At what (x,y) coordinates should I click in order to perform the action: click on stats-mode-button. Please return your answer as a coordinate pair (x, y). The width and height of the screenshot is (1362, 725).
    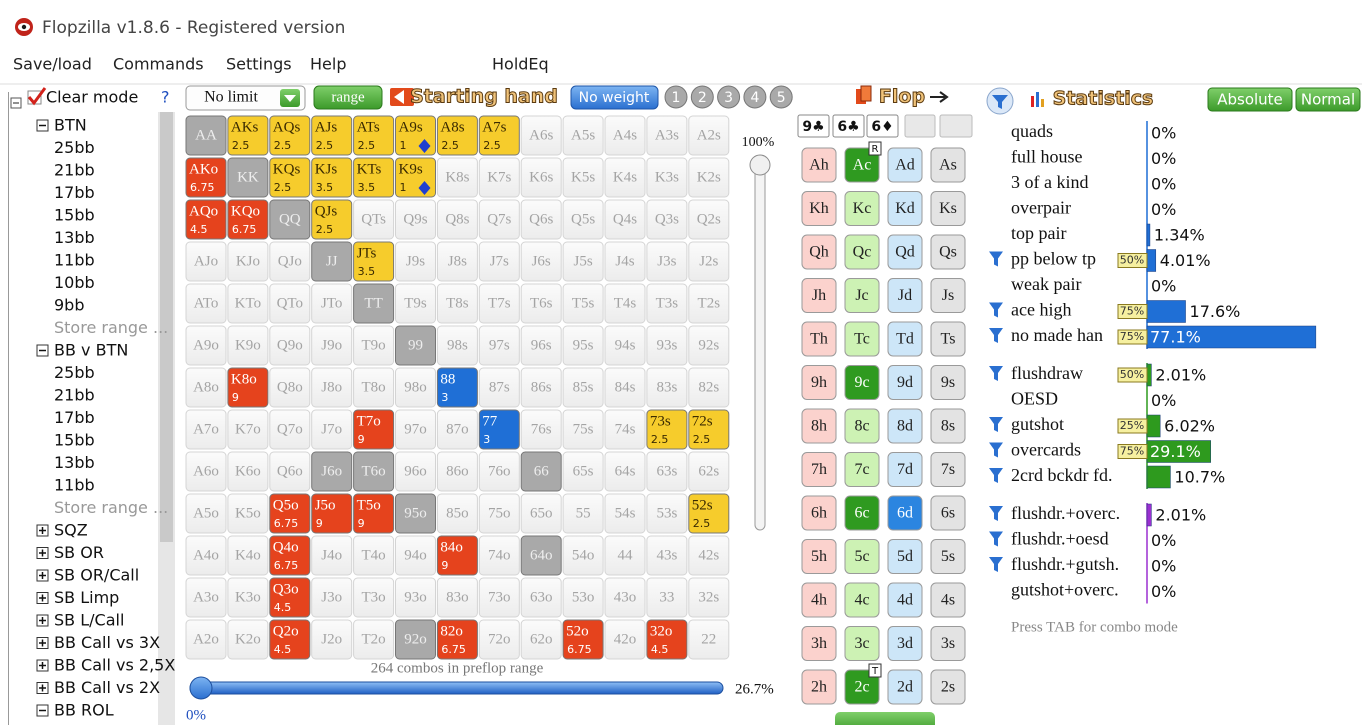
    Looking at the image, I should click on (1250, 99).